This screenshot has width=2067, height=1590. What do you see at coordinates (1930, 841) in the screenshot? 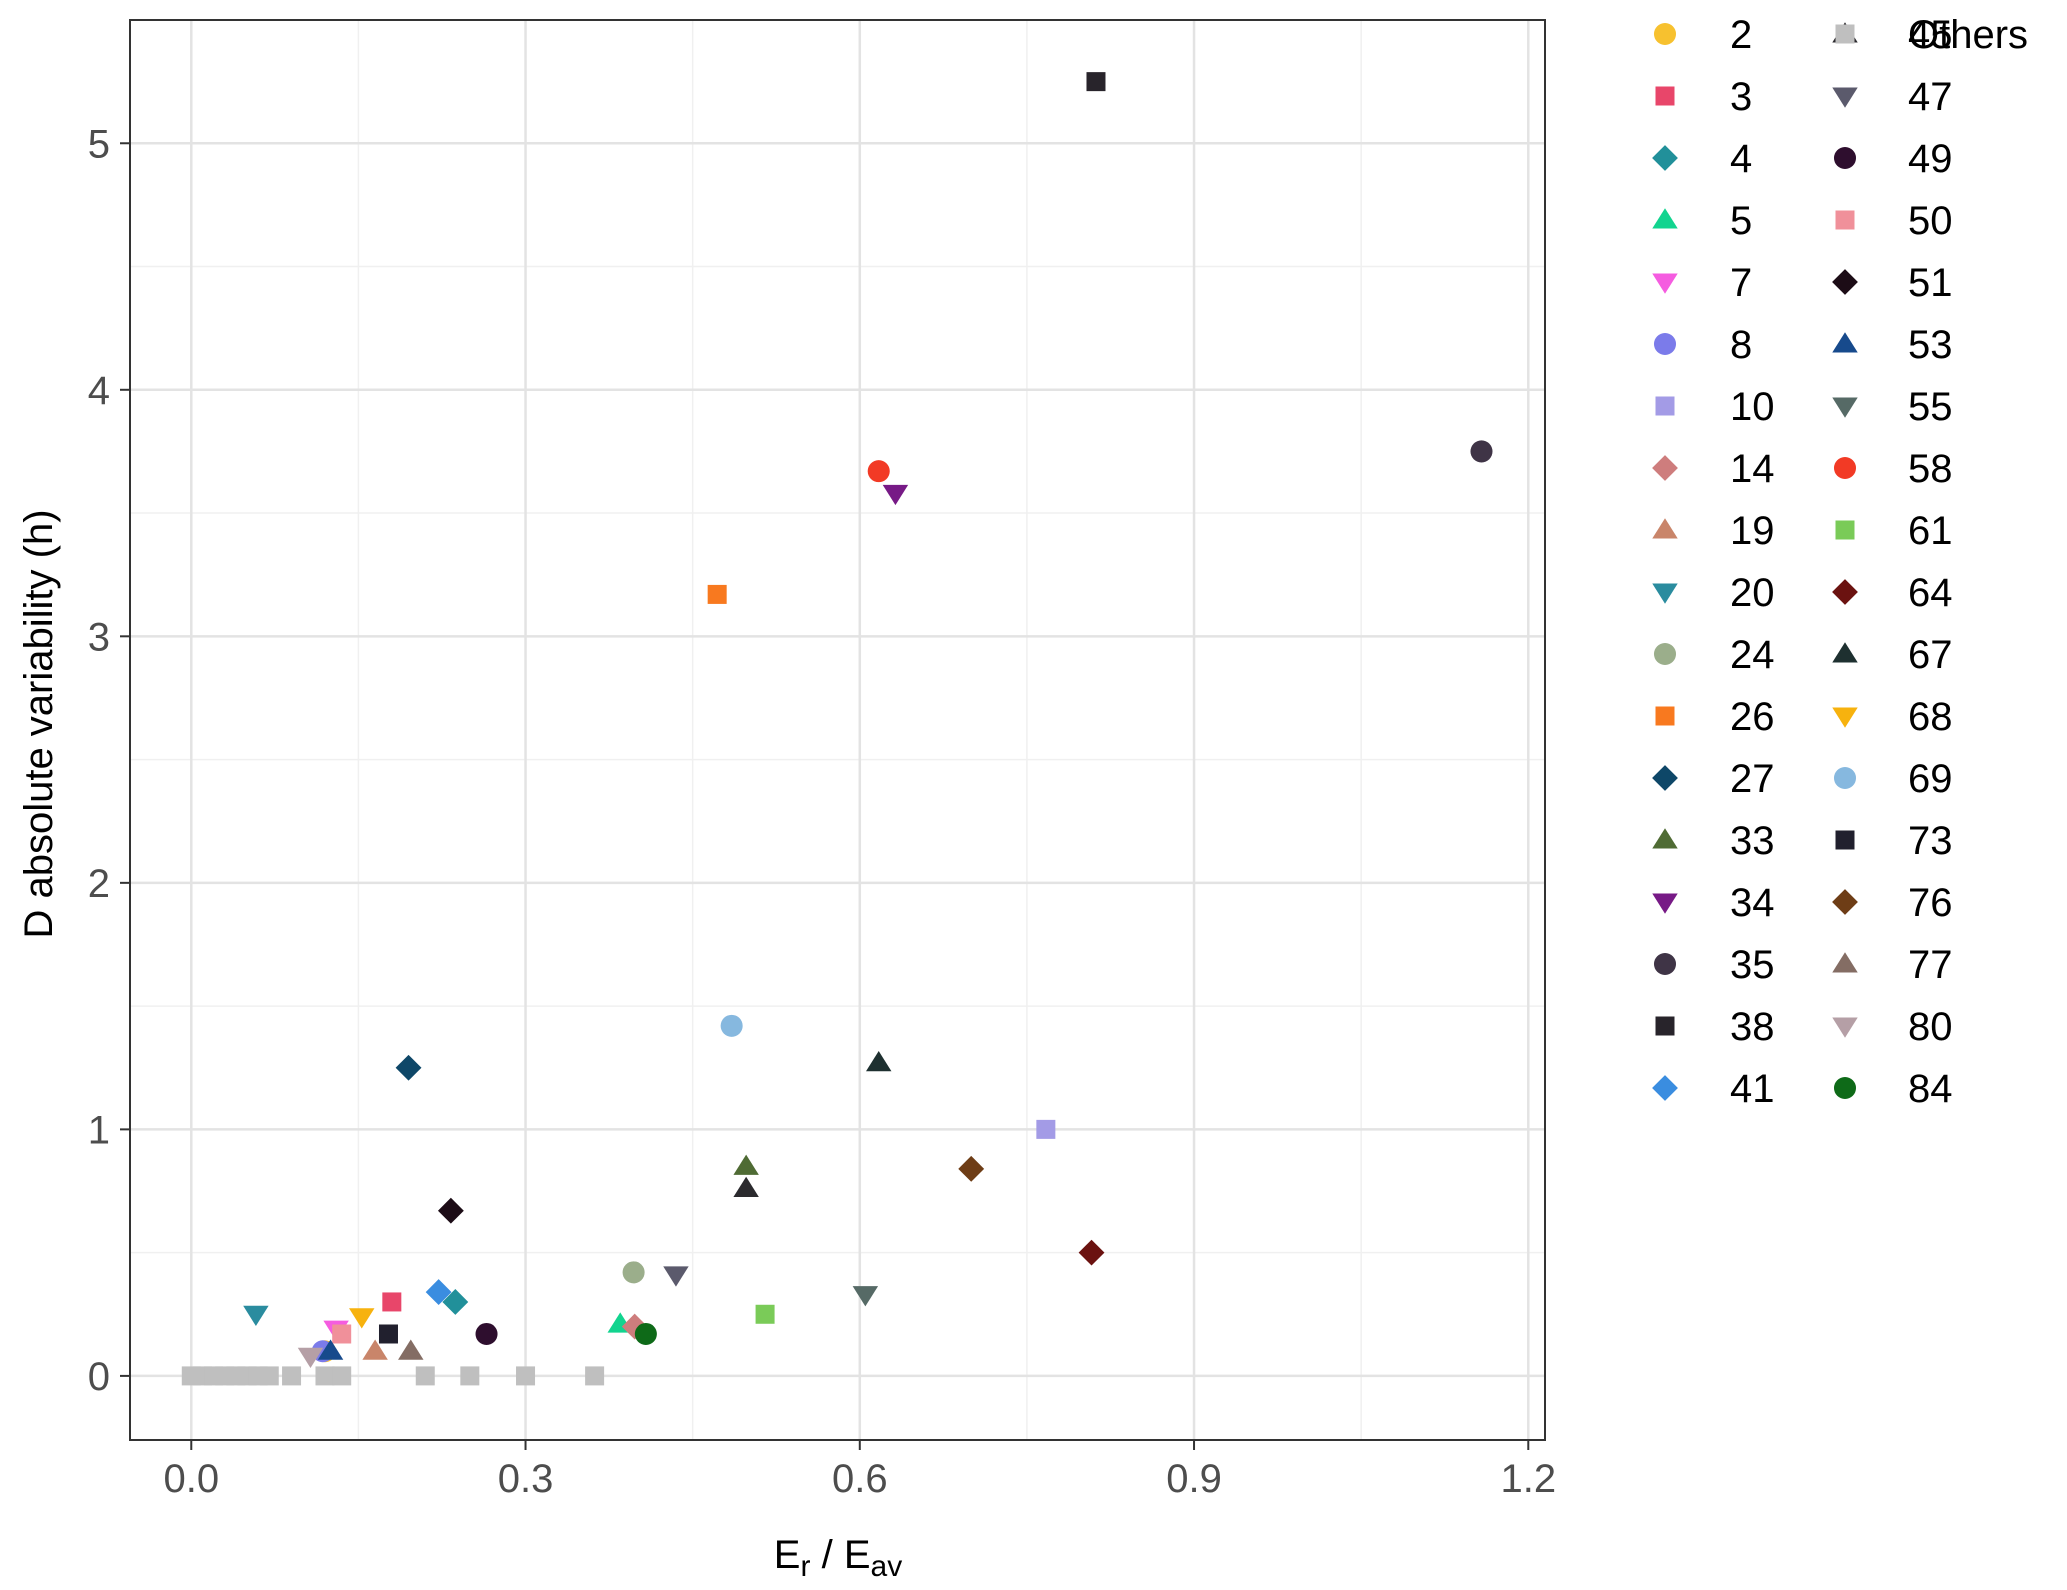
I see `legend-label: 73` at bounding box center [1930, 841].